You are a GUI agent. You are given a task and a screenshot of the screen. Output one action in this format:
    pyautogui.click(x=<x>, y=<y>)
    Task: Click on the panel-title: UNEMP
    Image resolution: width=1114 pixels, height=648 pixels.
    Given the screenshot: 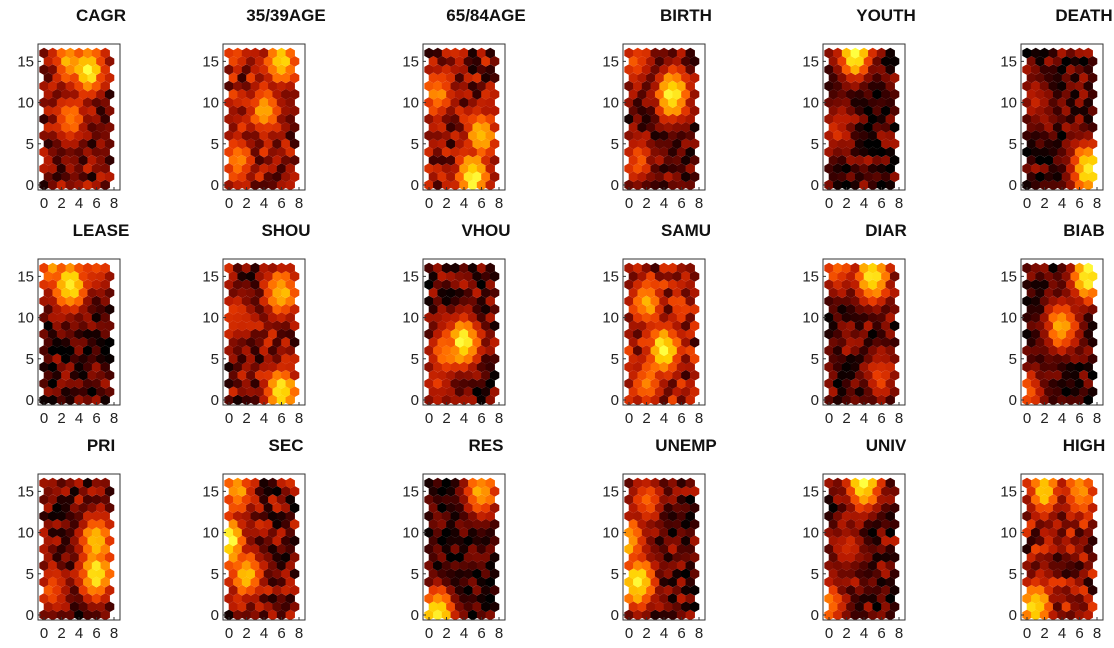 What is the action you would take?
    pyautogui.click(x=686, y=445)
    